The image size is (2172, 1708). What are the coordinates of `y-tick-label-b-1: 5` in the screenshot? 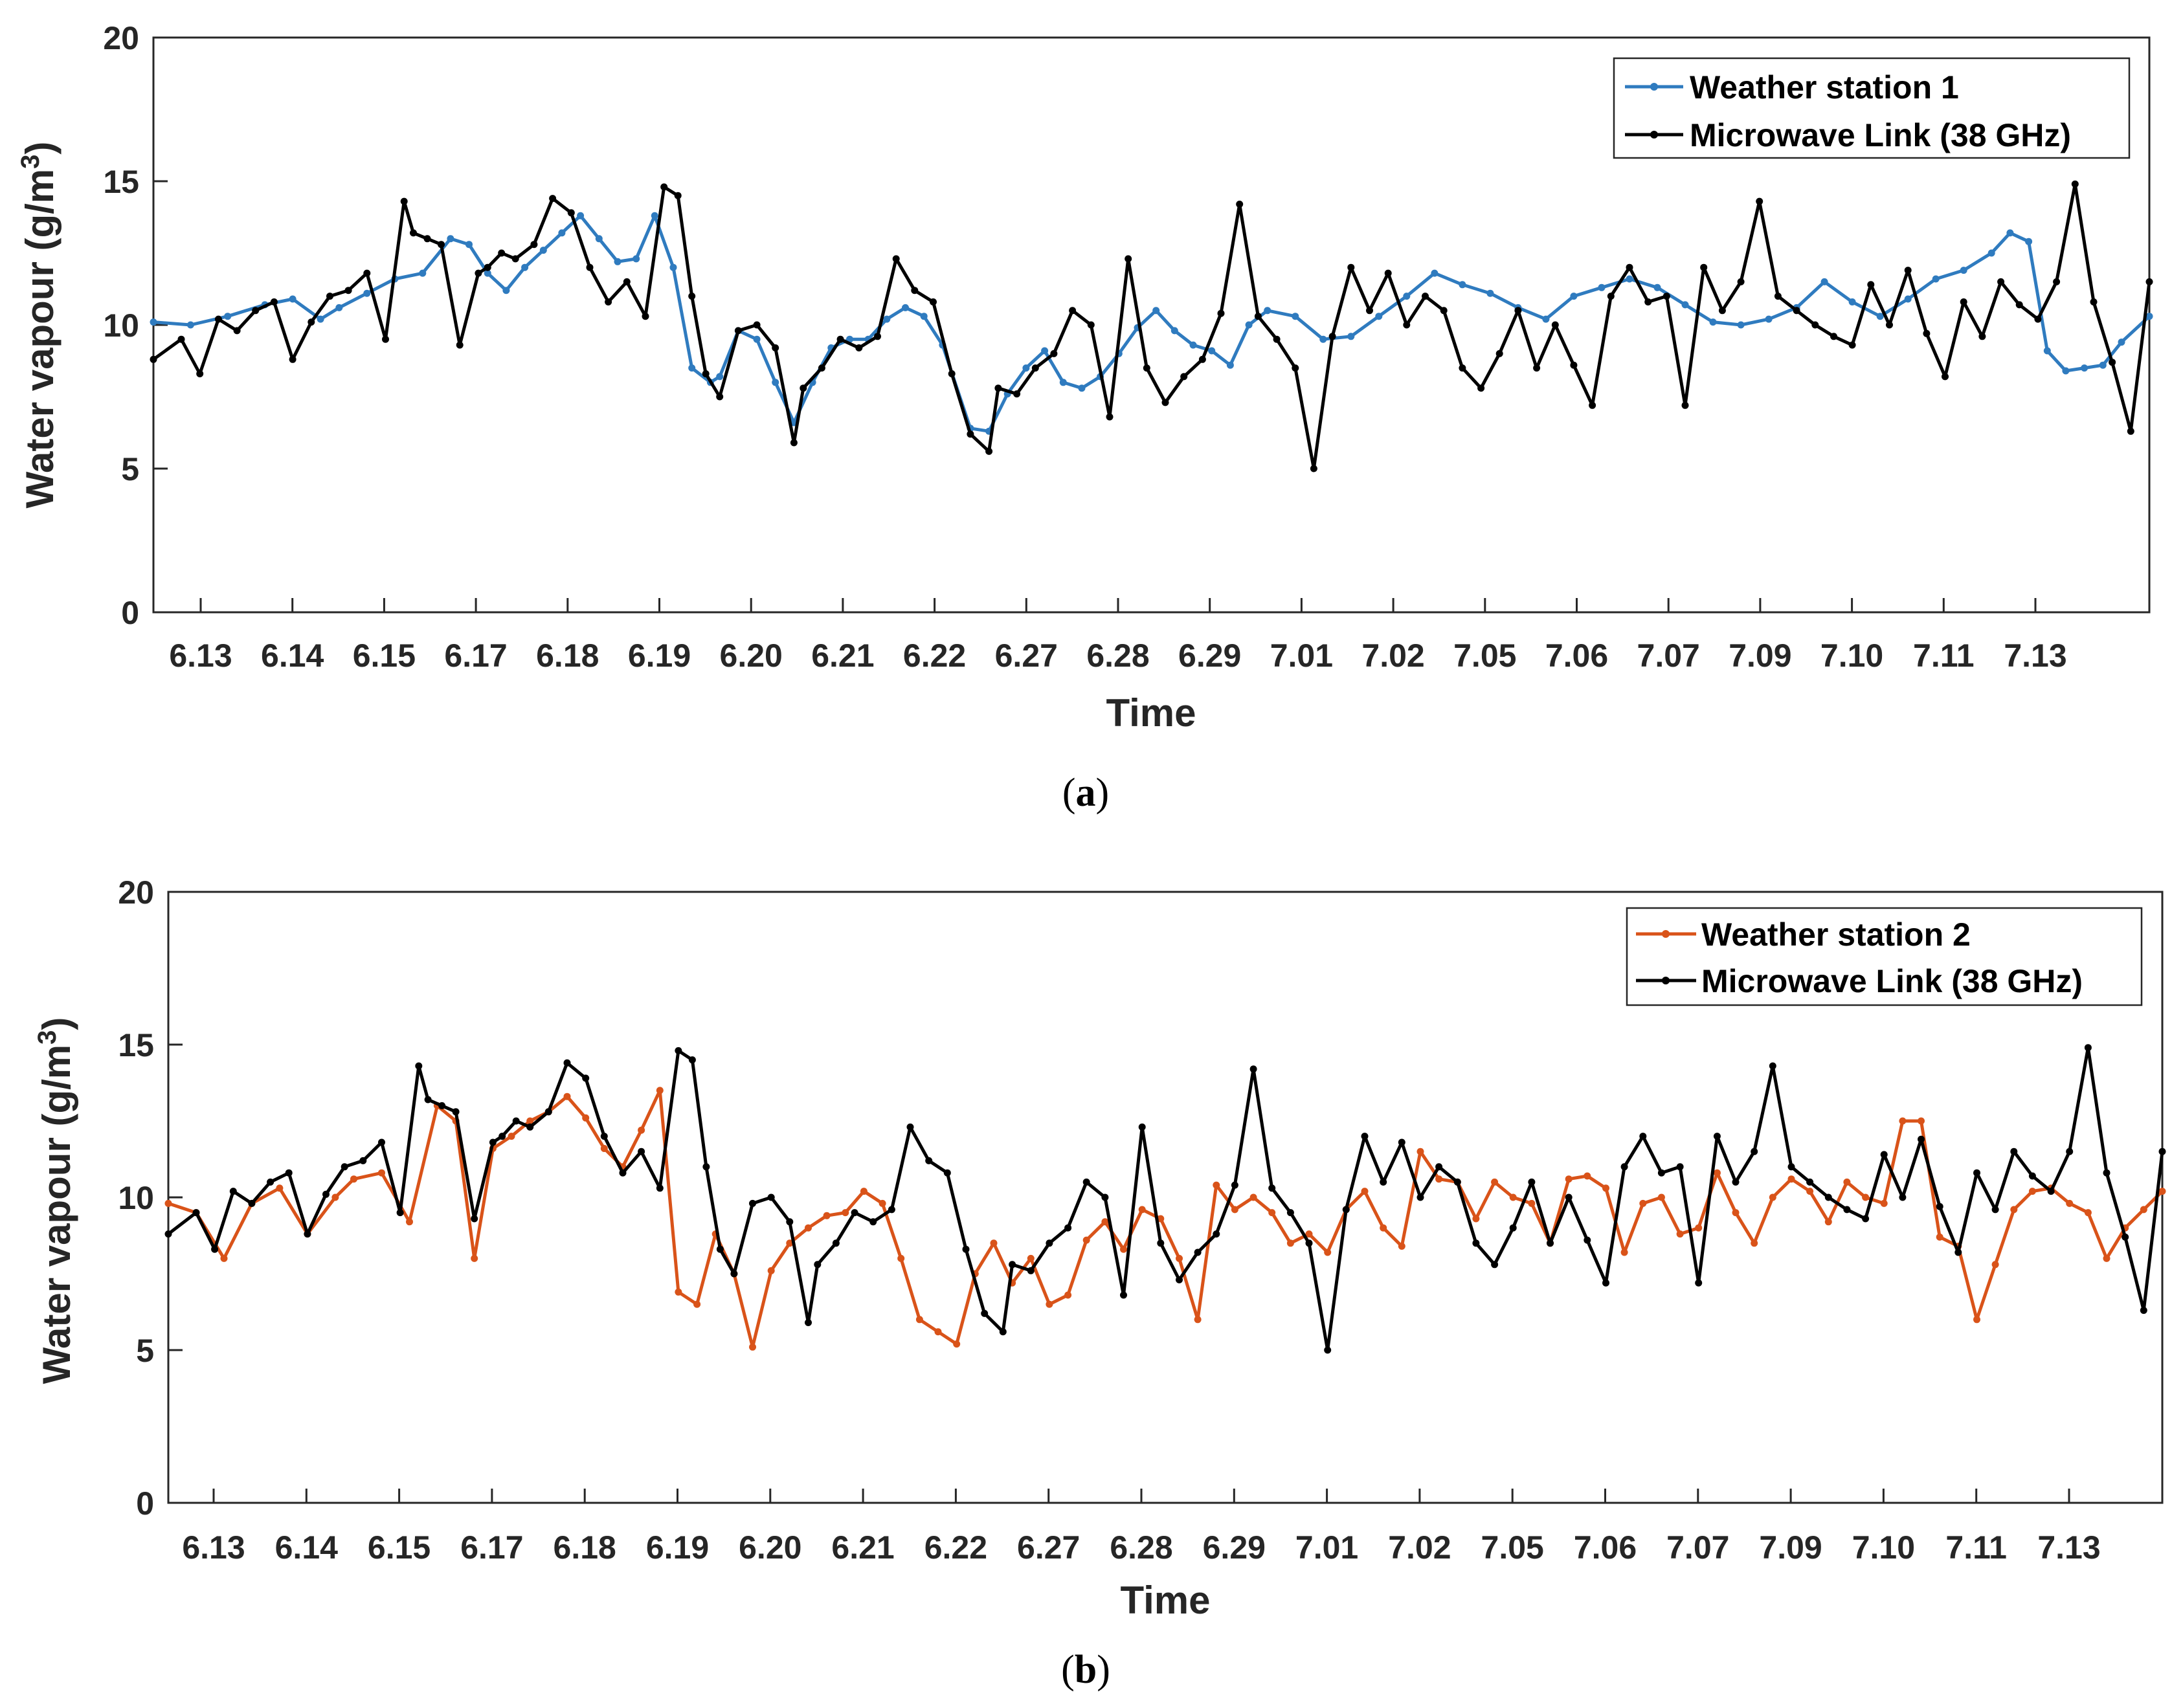 It's located at (145, 1351).